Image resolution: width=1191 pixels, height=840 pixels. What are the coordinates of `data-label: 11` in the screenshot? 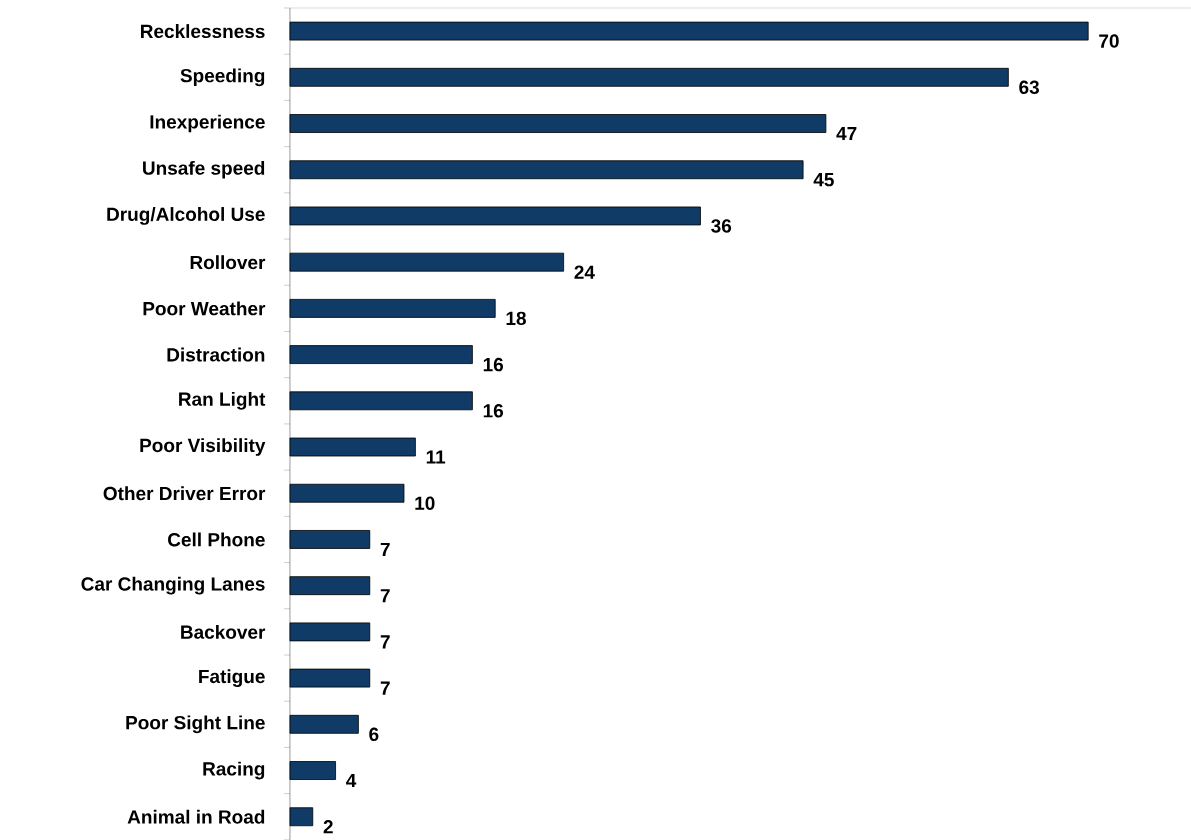 It's located at (436, 457).